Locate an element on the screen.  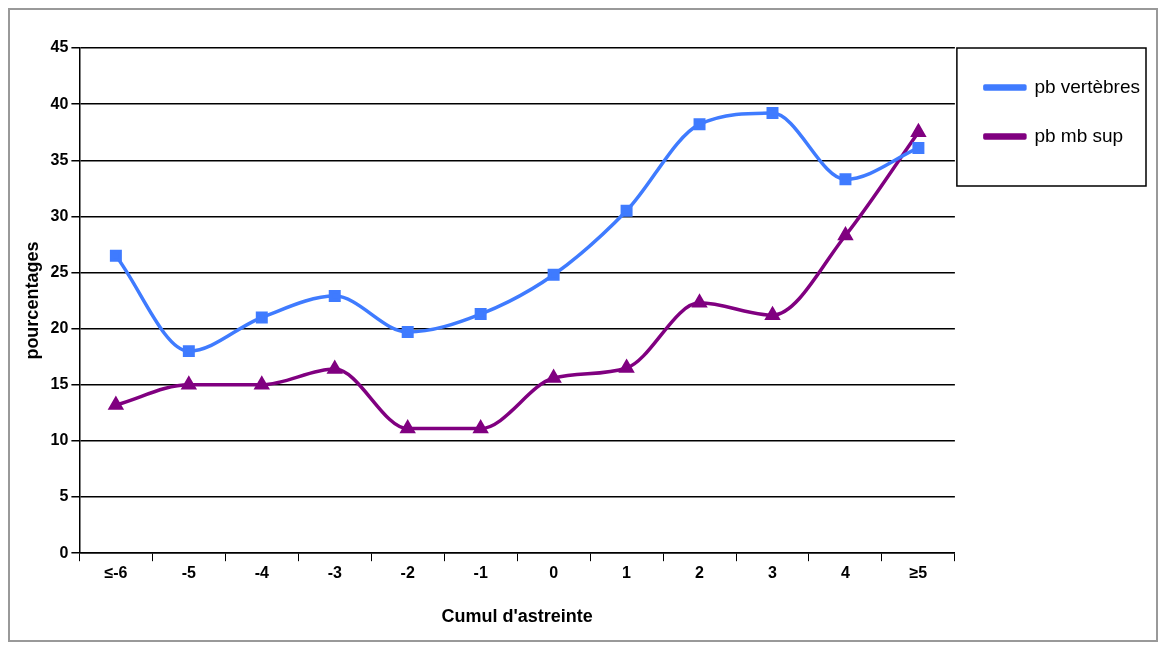
y-tick-label: 10 is located at coordinates (59, 440).